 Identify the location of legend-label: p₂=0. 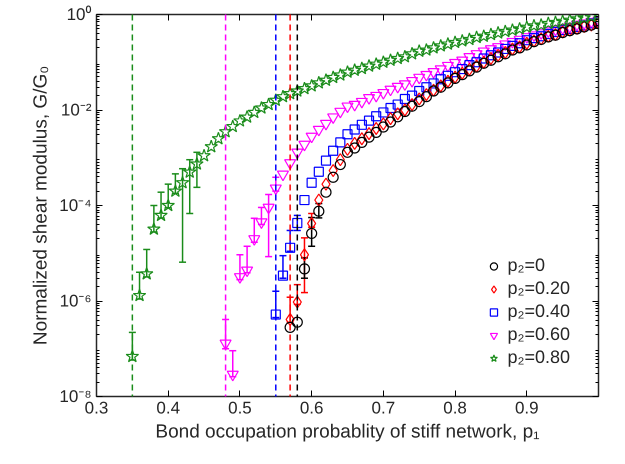
(526, 265).